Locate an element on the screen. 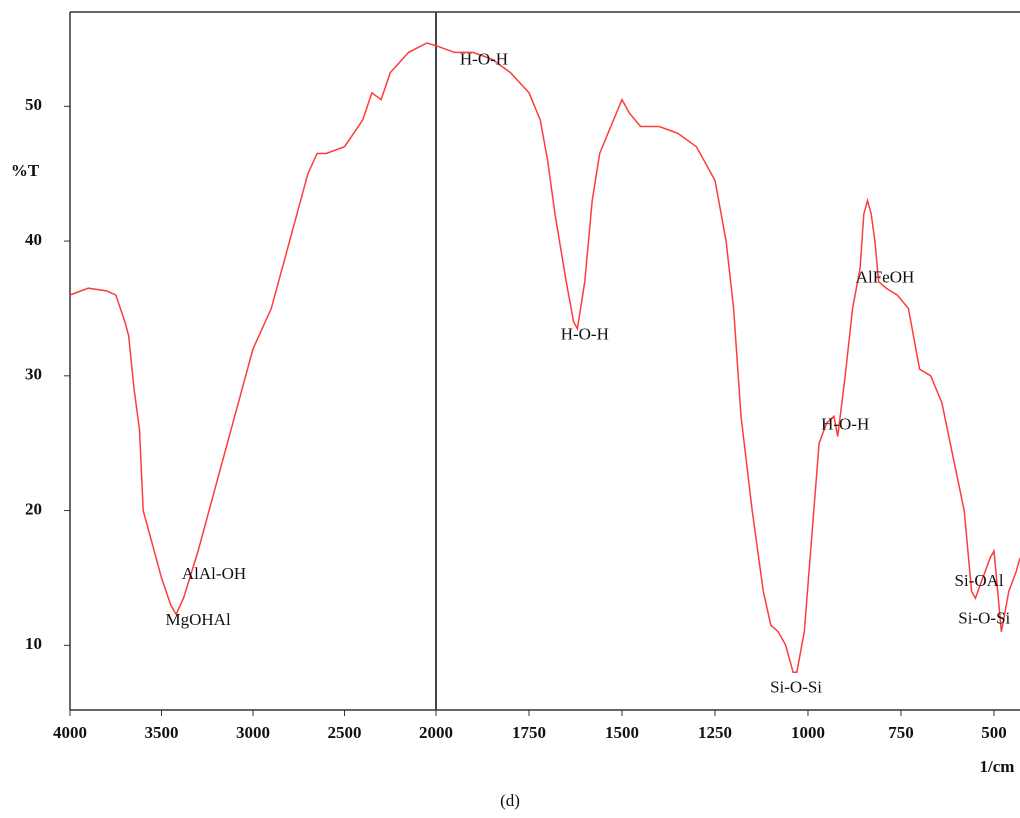 The image size is (1020, 818). annotation: AlFeOH is located at coordinates (885, 277).